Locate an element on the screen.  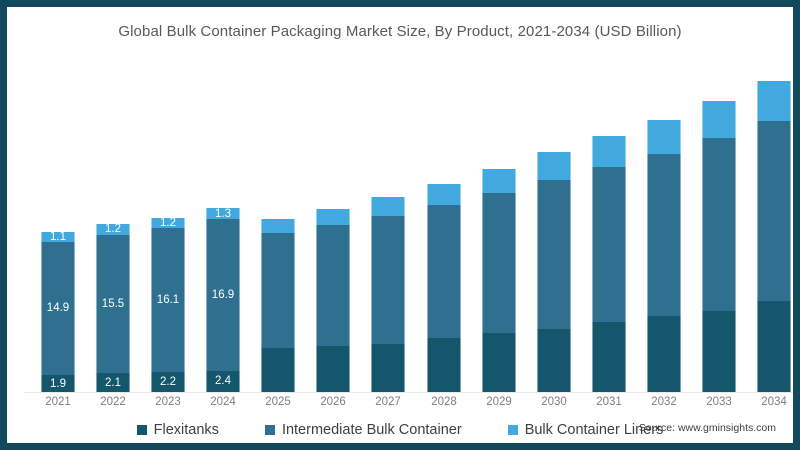
bar-segment-intermediate-bulk-container-2028 is located at coordinates (444, 272).